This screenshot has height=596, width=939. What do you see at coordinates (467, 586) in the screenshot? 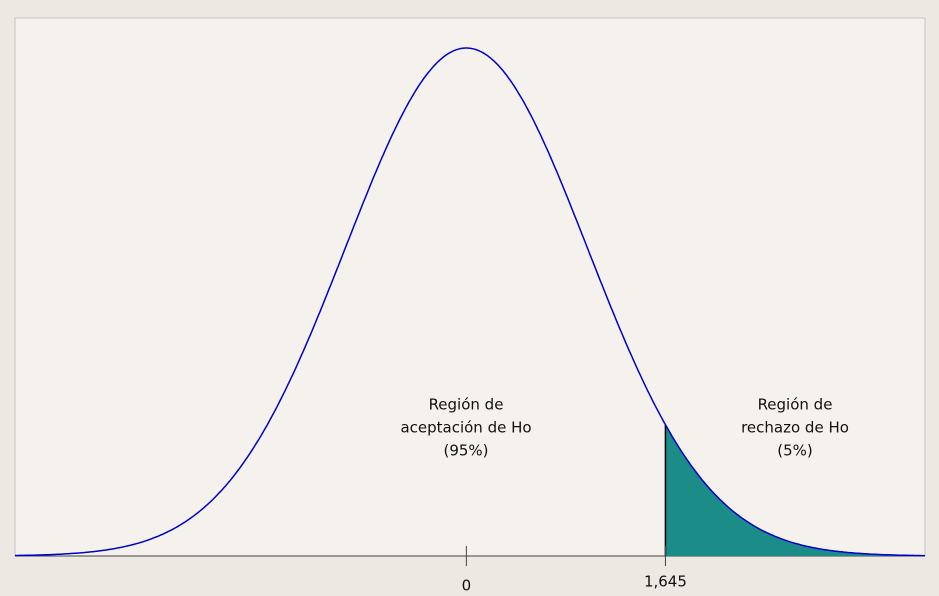
I see `x-tick-label: 0` at bounding box center [467, 586].